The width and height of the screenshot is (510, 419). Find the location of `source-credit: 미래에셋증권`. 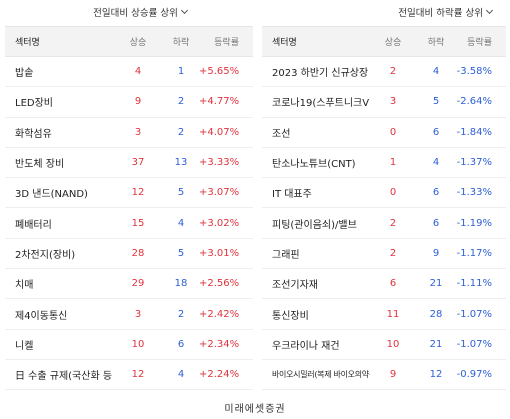

source-credit: 미래에셋증권 is located at coordinates (255, 409).